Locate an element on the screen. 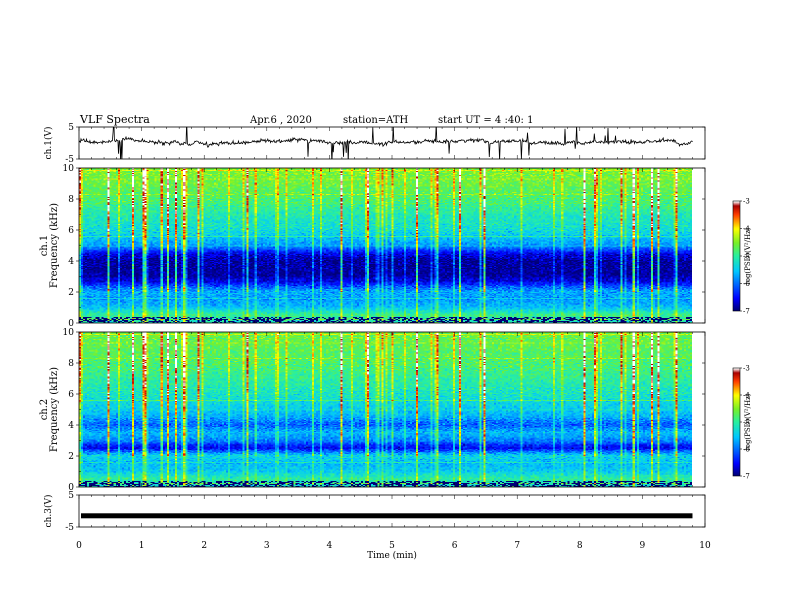  x-tick-label: 10 is located at coordinates (705, 546).